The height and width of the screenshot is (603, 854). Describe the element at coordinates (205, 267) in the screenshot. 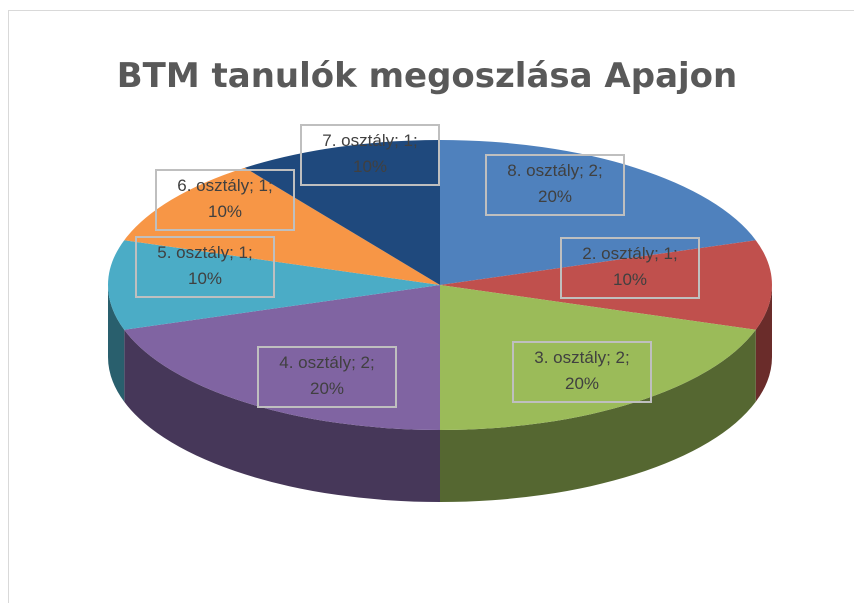

I see `data-label: 5. osztály; 1; 10%` at that location.